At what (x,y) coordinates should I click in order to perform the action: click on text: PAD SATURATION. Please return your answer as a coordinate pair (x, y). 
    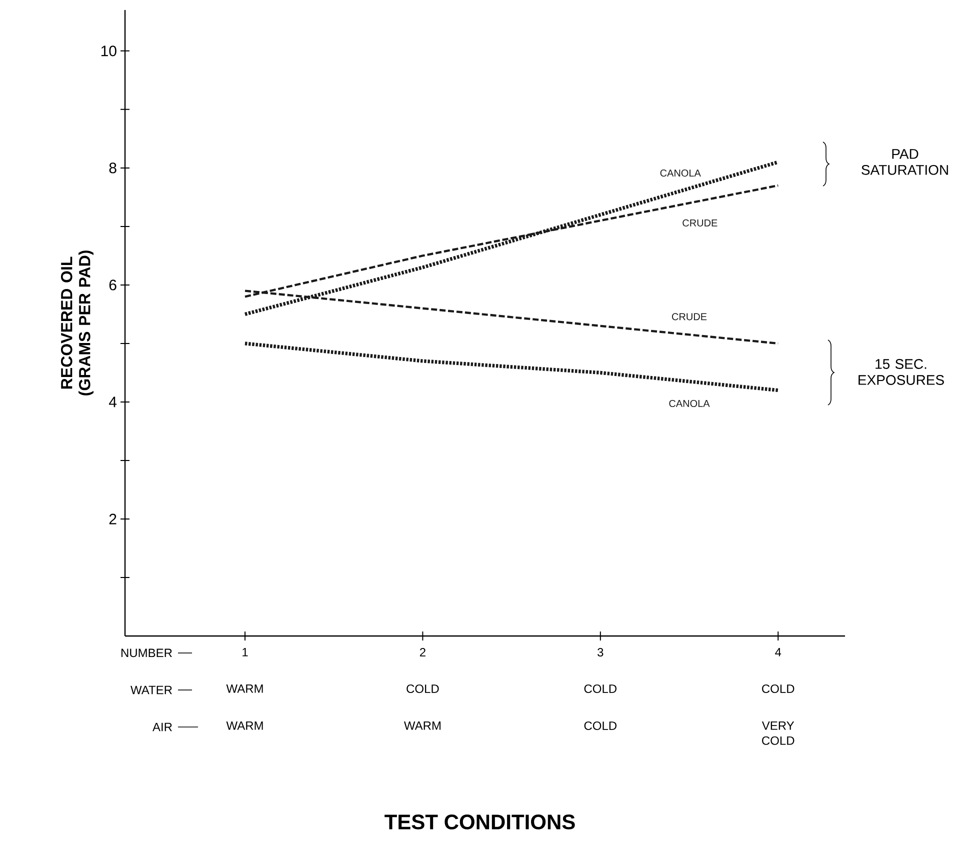
    Looking at the image, I should click on (905, 162).